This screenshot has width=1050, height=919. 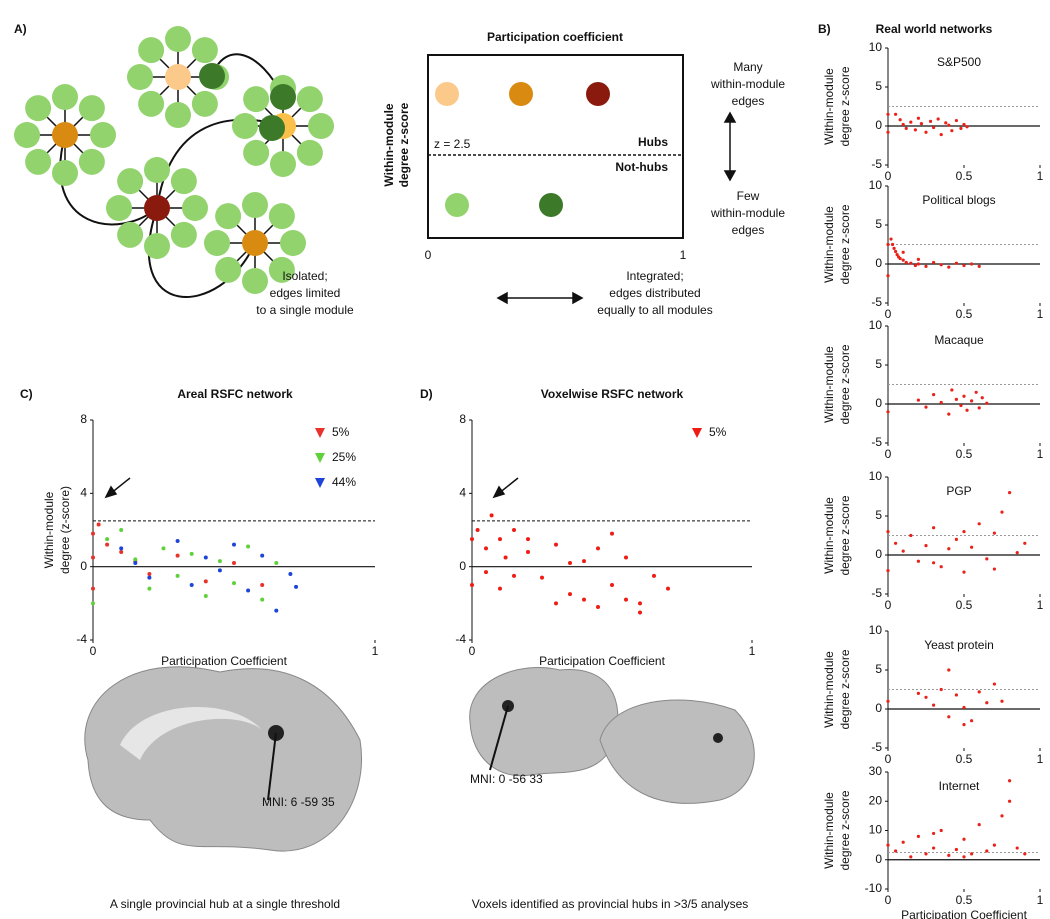 What do you see at coordinates (958, 200) in the screenshot?
I see `chart-title: Political blogs` at bounding box center [958, 200].